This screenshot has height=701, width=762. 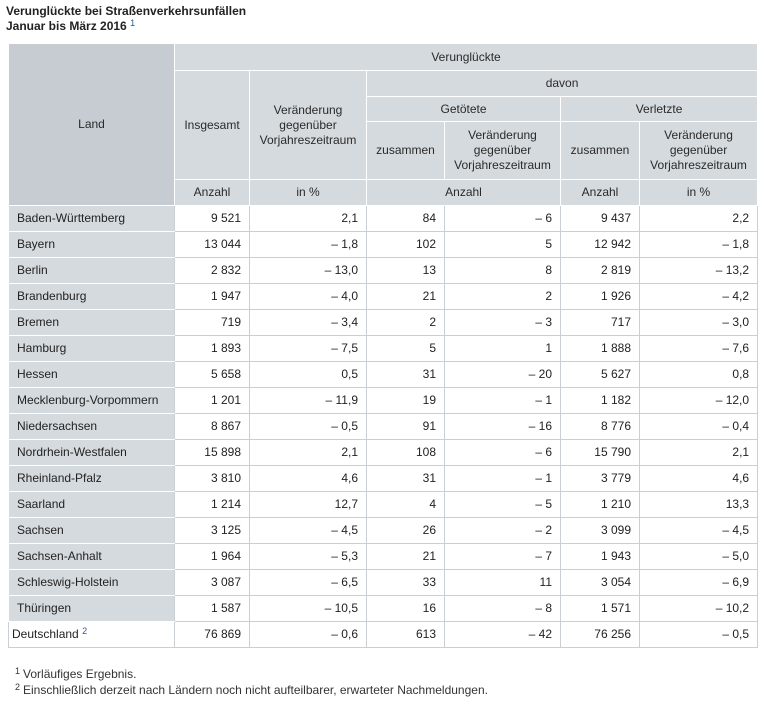 What do you see at coordinates (405, 530) in the screenshot?
I see `cell-getoetete: 26` at bounding box center [405, 530].